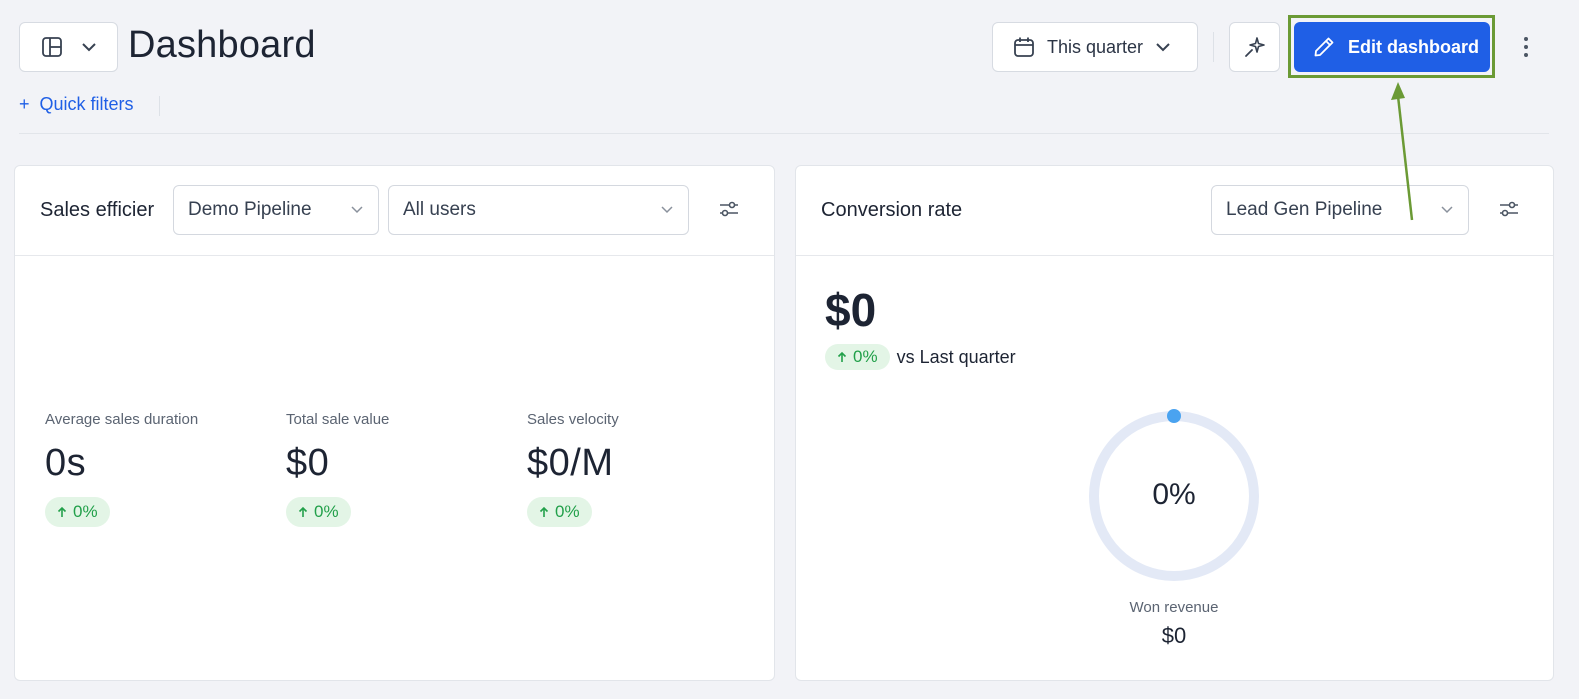 The width and height of the screenshot is (1579, 699). I want to click on metric-total-sale-value: Total sale value $0 0%, so click(337, 469).